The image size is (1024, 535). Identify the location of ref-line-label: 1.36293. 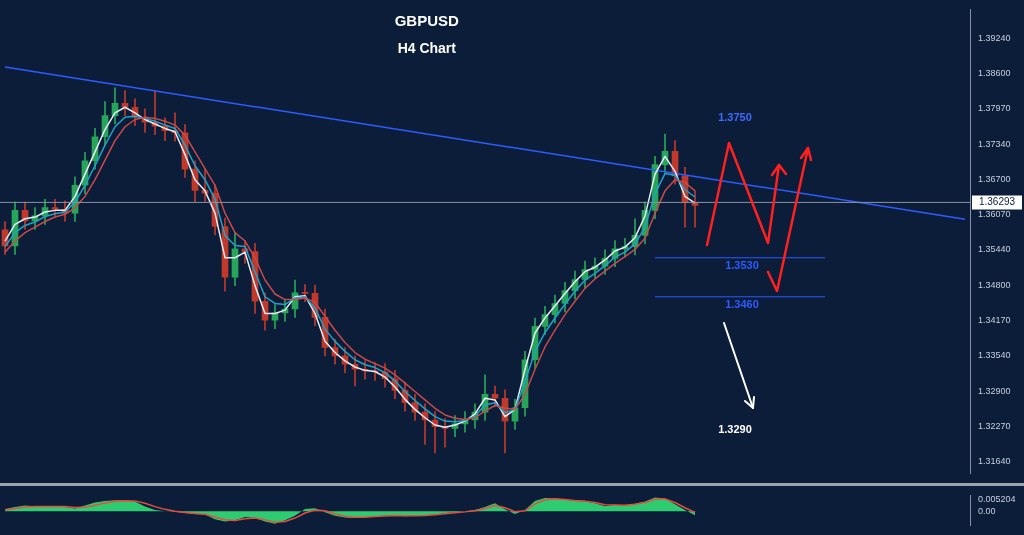
(997, 202).